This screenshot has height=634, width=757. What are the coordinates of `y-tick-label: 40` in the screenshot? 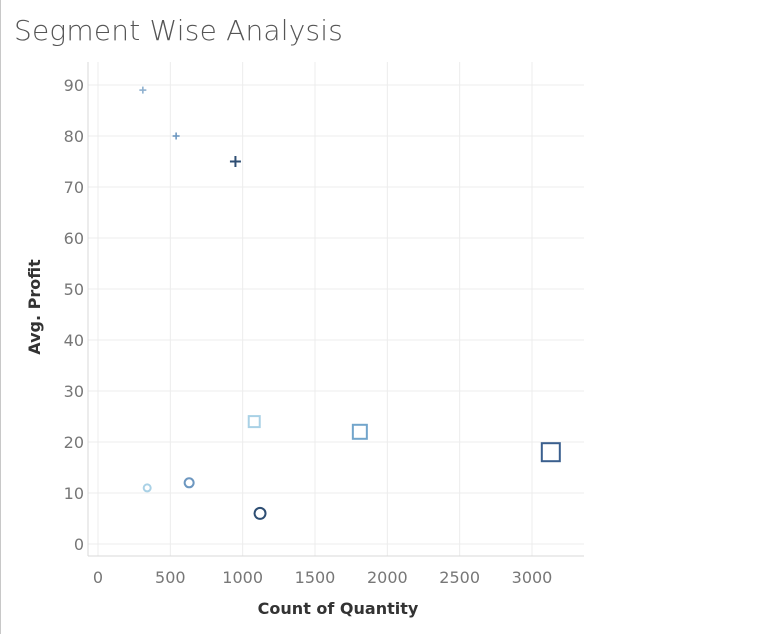 It's located at (74, 340).